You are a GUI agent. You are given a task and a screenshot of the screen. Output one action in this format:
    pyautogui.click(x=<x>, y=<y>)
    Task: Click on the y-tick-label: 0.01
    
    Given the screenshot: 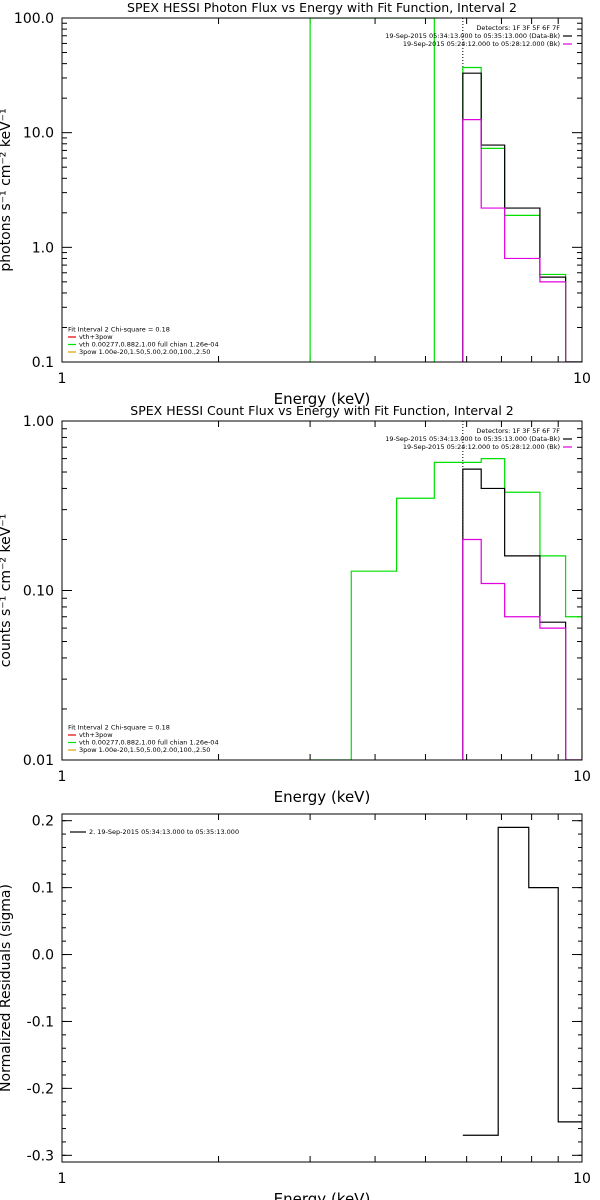 What is the action you would take?
    pyautogui.click(x=38, y=761)
    